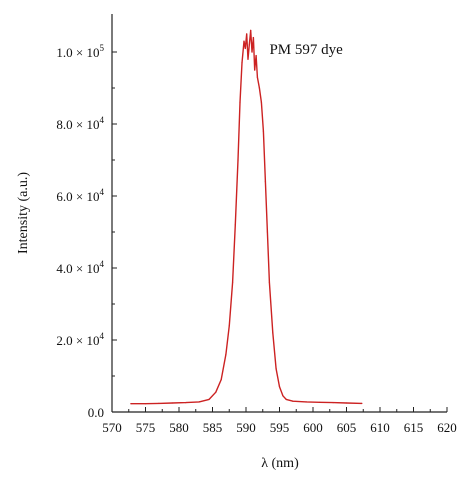 The width and height of the screenshot is (474, 485). What do you see at coordinates (380, 427) in the screenshot?
I see `x-tick-label: 610` at bounding box center [380, 427].